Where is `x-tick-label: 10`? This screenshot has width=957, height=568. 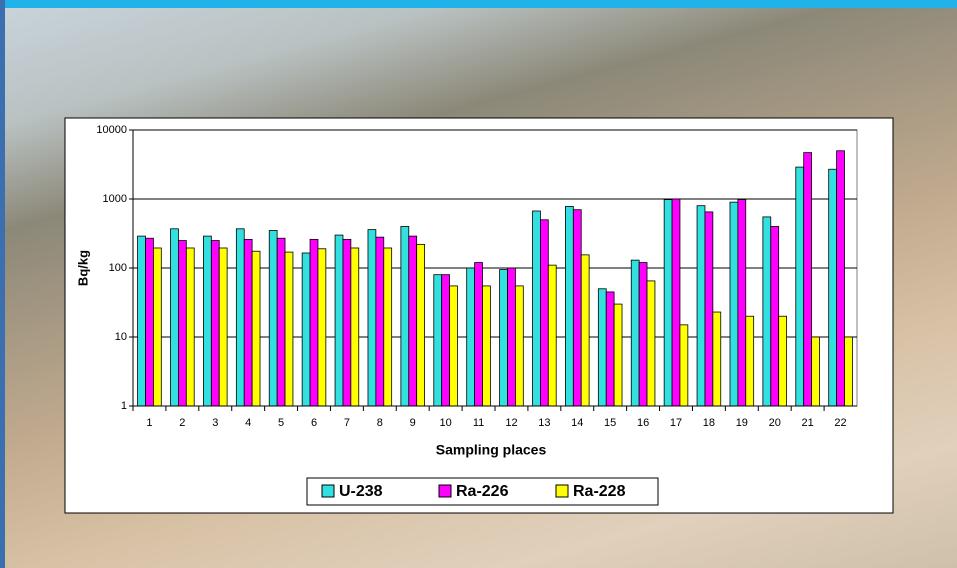 x-tick-label: 10 is located at coordinates (446, 423).